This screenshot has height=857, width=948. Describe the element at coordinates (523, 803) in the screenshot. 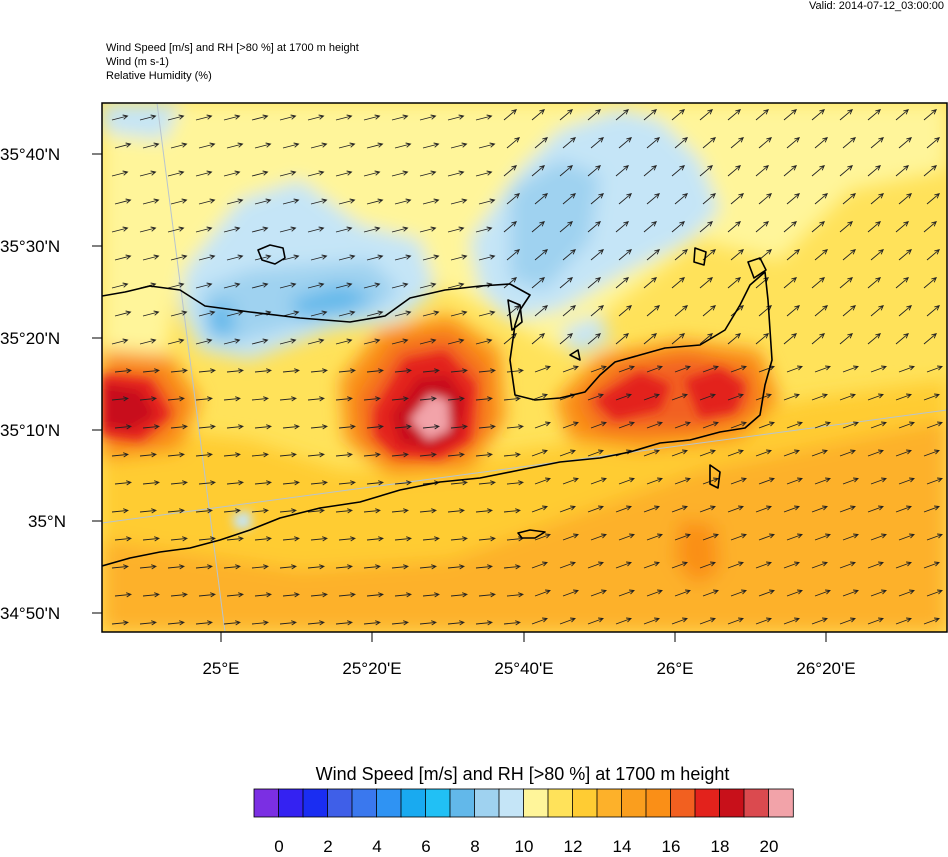

I see `colorbar` at that location.